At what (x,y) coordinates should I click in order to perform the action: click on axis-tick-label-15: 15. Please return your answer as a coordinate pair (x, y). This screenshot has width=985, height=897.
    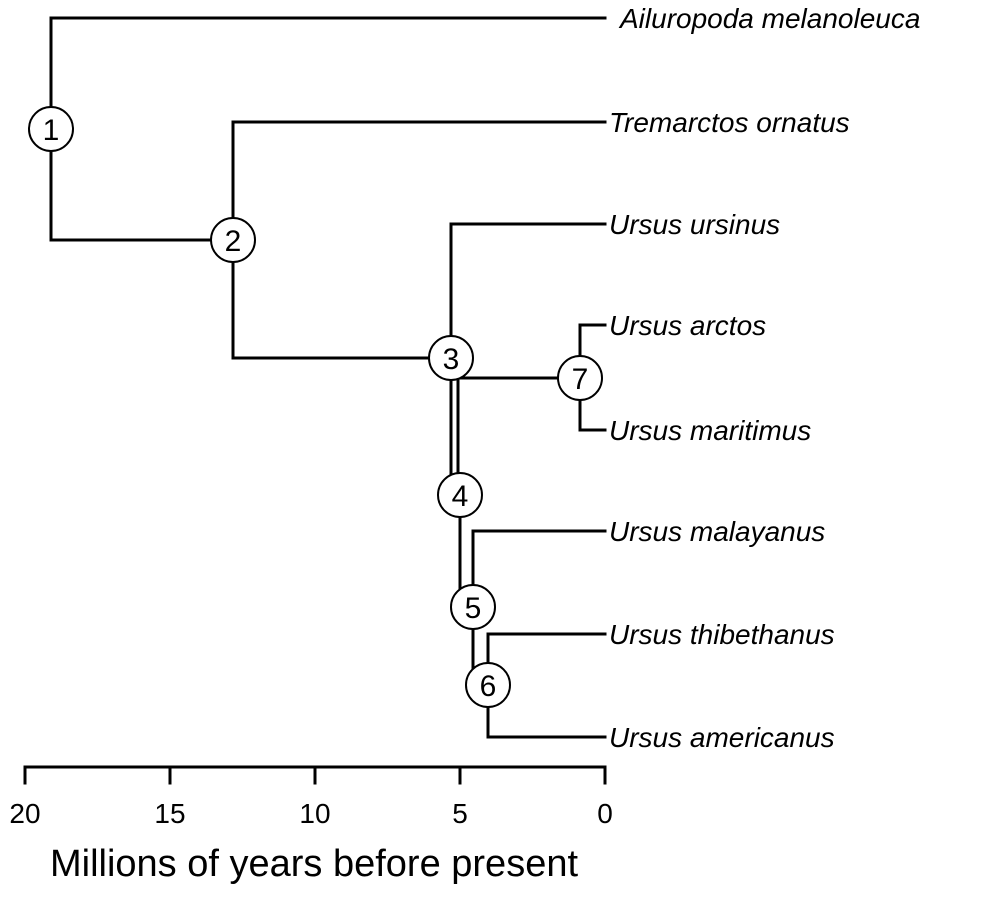
    Looking at the image, I should click on (169, 813).